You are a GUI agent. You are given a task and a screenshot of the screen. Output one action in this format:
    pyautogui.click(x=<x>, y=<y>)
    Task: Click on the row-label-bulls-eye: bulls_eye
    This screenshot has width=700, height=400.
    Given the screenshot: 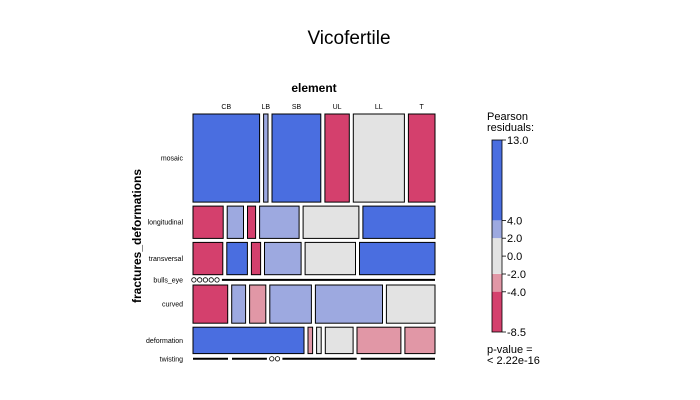 What is the action you would take?
    pyautogui.click(x=168, y=280)
    